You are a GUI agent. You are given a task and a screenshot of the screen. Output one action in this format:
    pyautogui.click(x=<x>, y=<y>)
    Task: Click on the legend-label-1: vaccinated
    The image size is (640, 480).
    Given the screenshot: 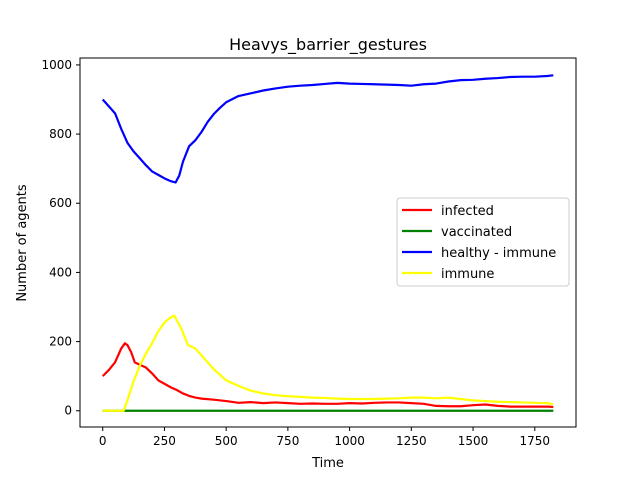 What is the action you would take?
    pyautogui.click(x=476, y=232)
    